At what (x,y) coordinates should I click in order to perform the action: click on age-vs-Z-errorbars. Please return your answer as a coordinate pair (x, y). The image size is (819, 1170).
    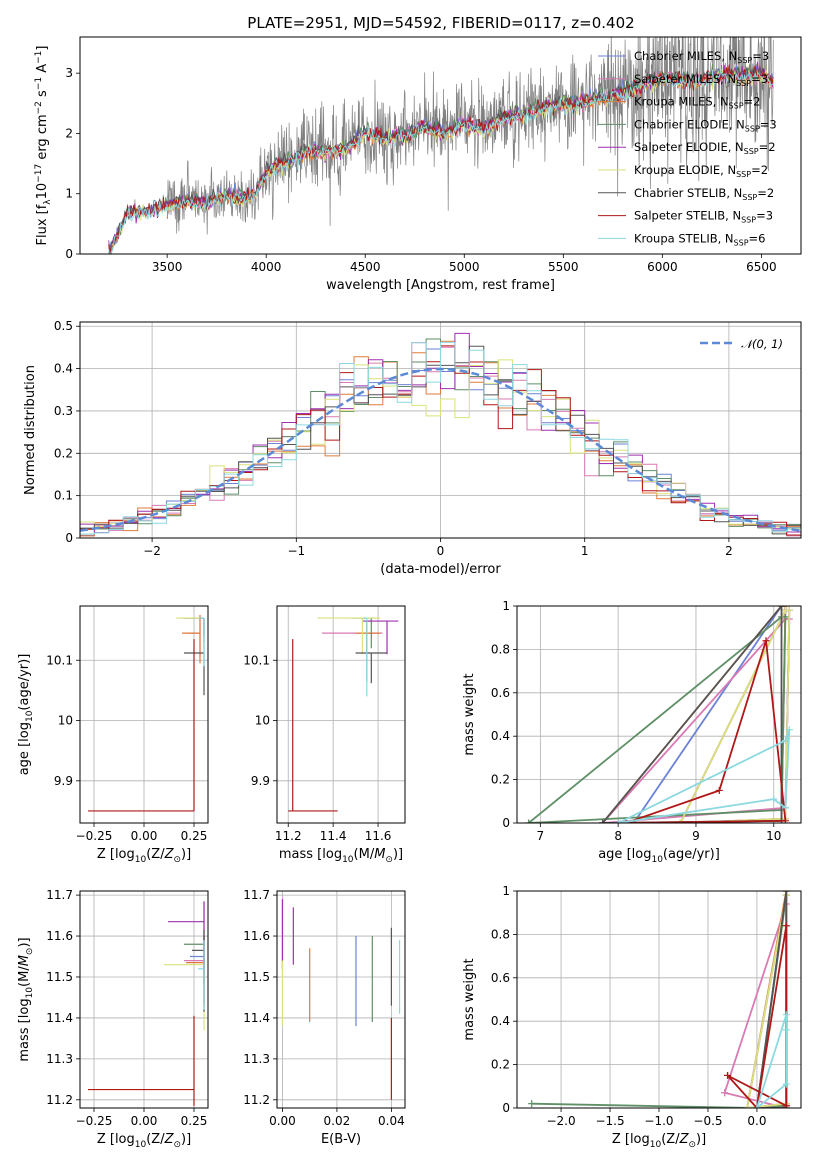
    Looking at the image, I should click on (146, 713).